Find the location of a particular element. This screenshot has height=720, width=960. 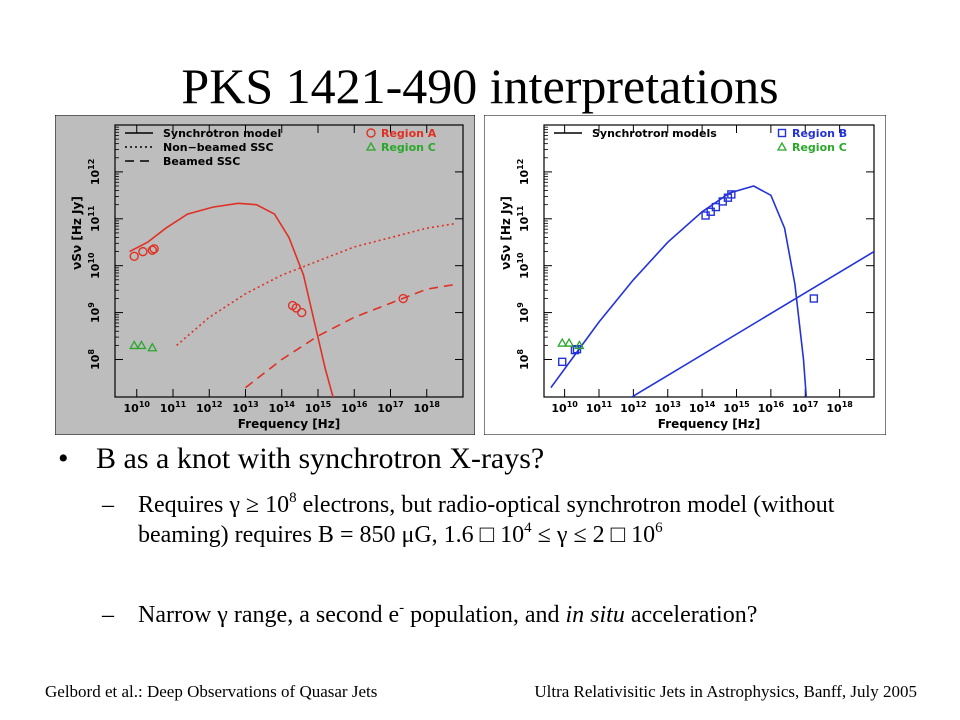

legend-label: Non−beamed SSC is located at coordinates (218, 147).